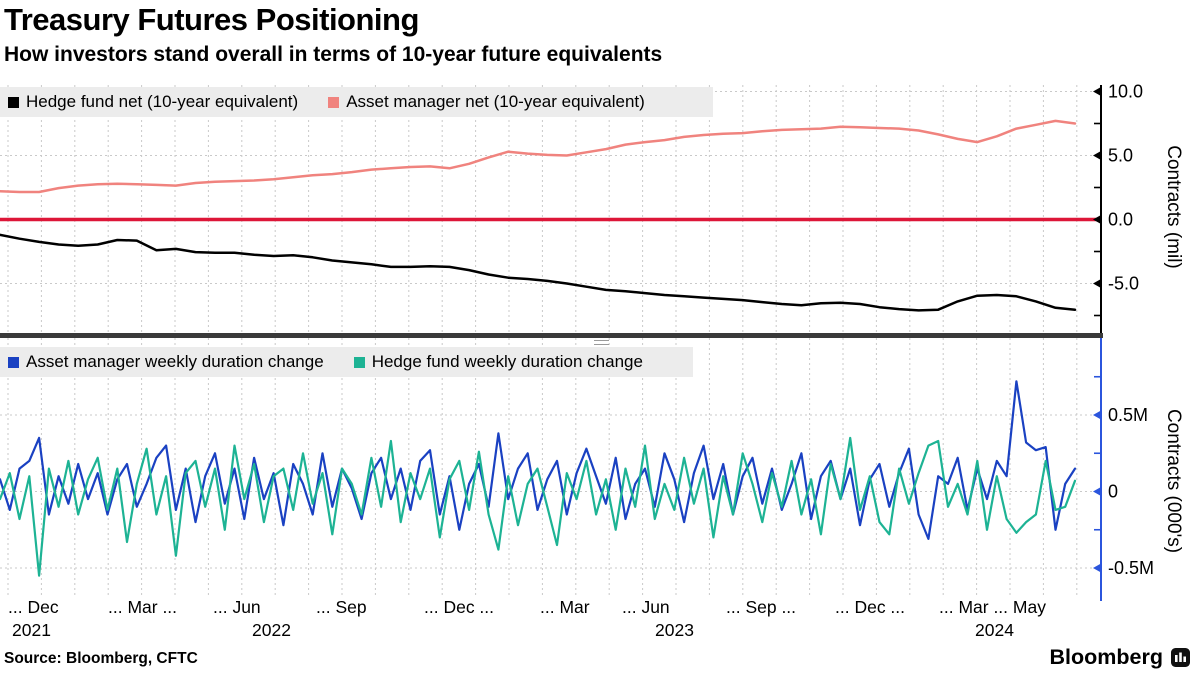  I want to click on source-note: Source: Bloomberg, CFTC, so click(101, 658).